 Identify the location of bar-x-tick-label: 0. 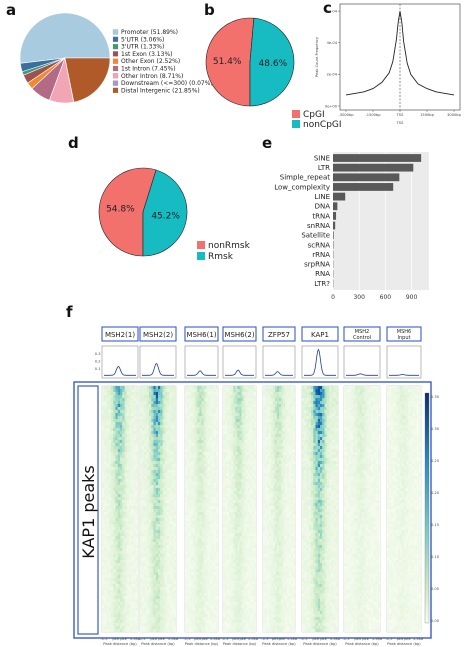
(333, 297).